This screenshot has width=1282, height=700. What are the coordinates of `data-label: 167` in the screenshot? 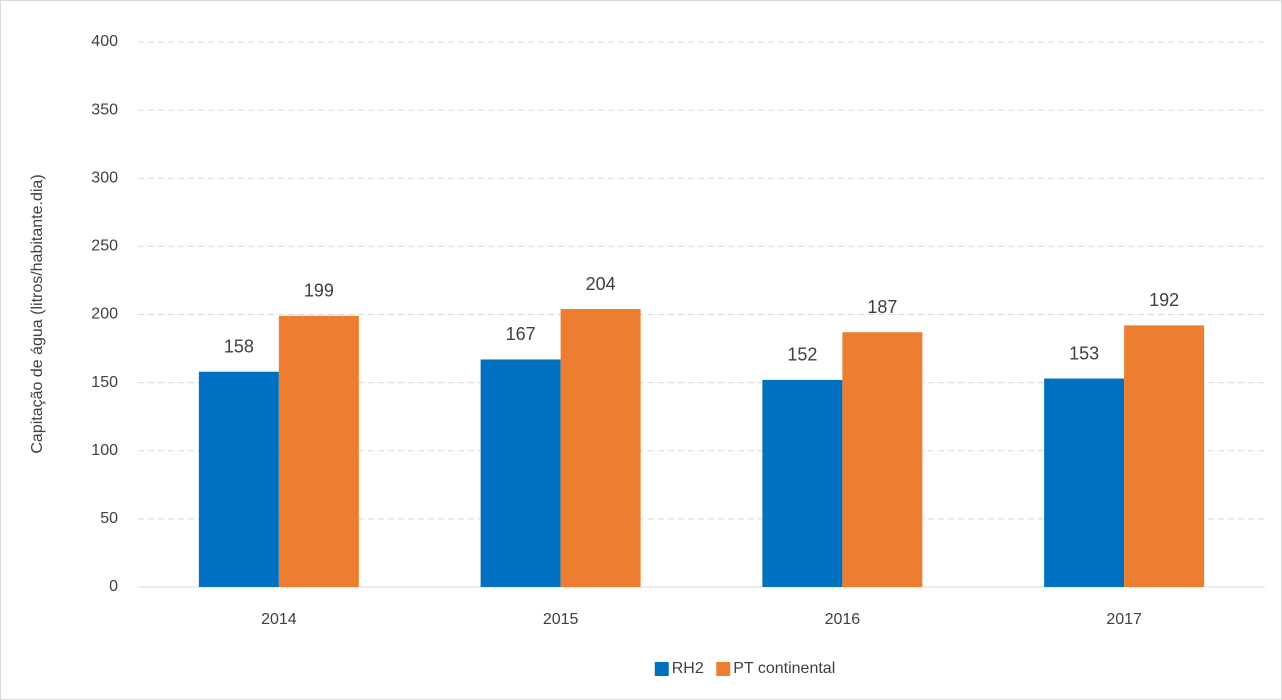 It's located at (521, 334).